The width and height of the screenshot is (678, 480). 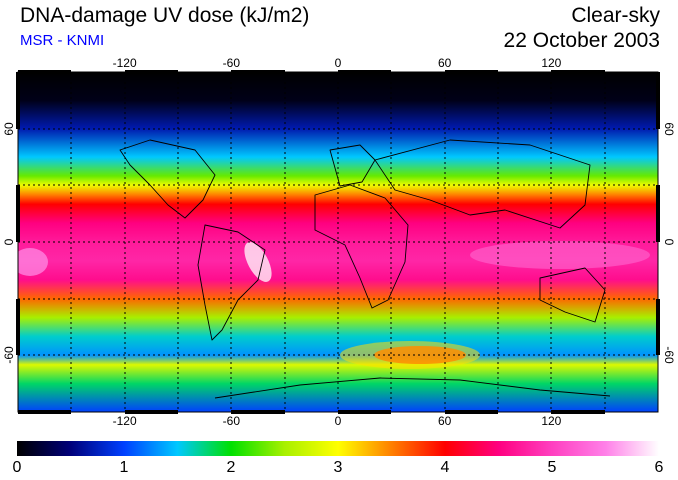 I want to click on source-label: MSR - KNMI, so click(x=62, y=40).